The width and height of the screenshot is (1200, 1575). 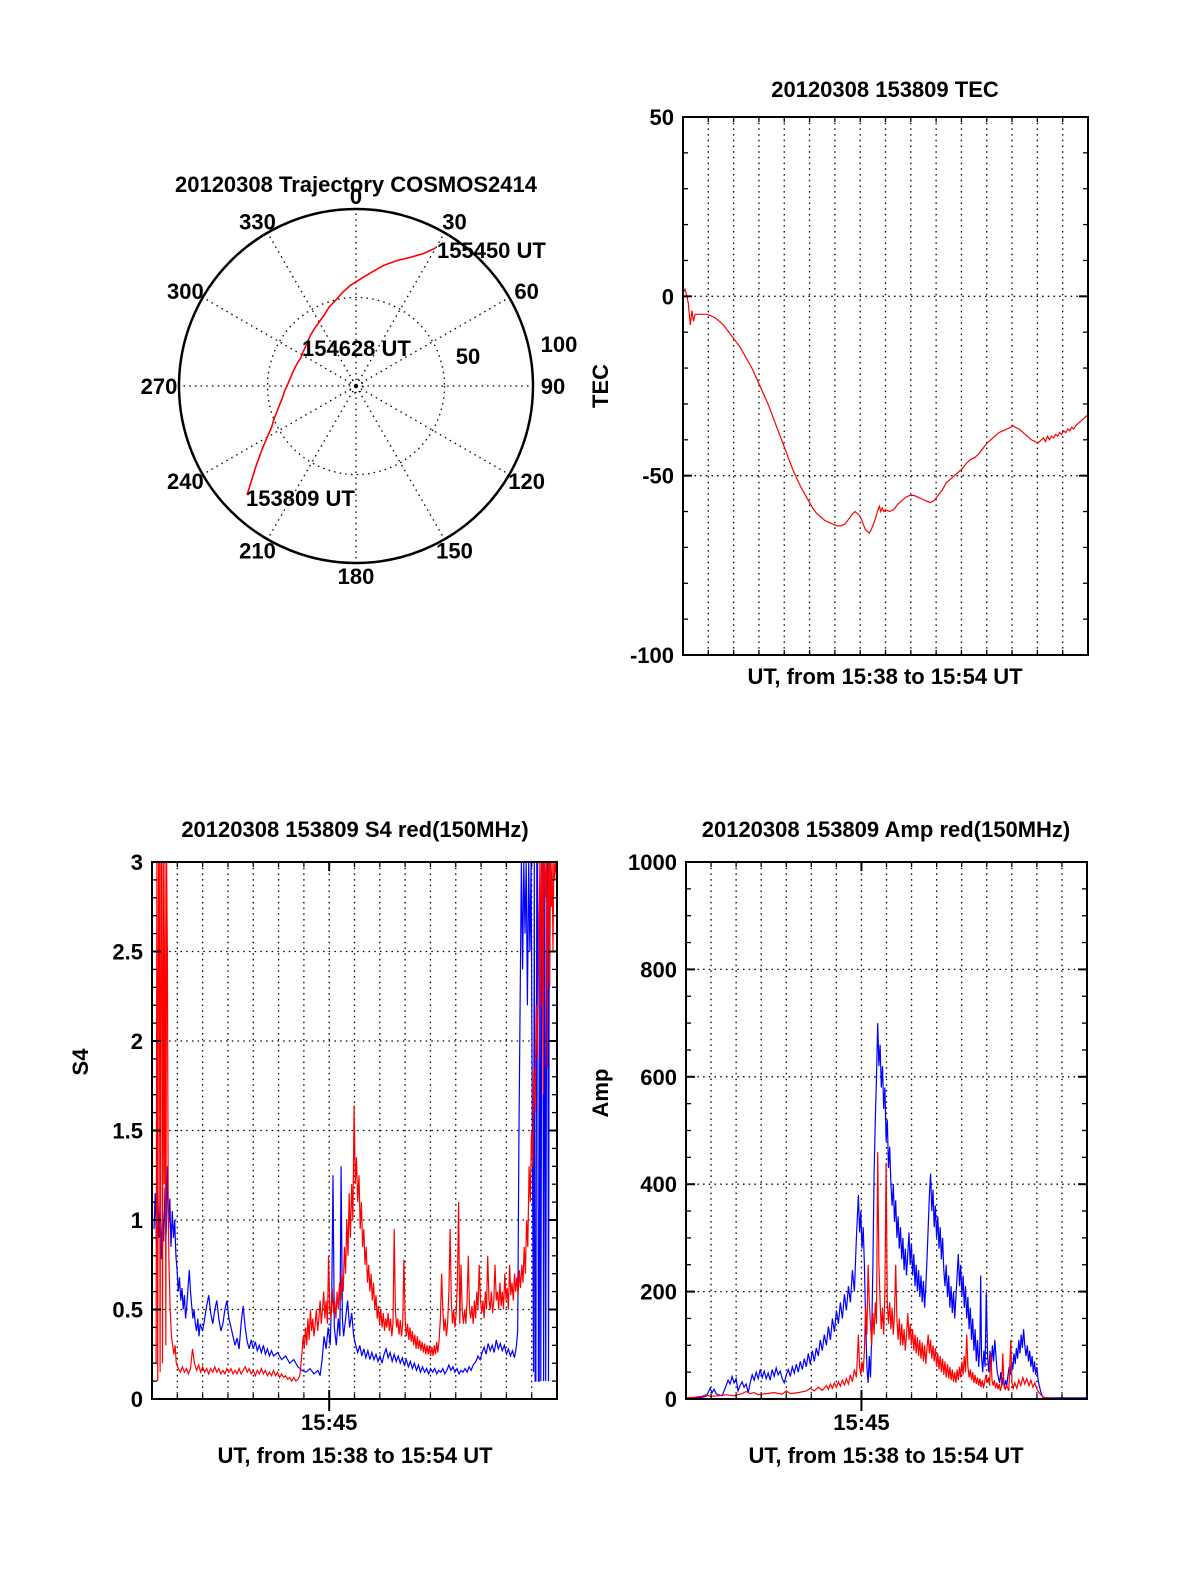 What do you see at coordinates (559, 344) in the screenshot?
I see `radial-label: 100` at bounding box center [559, 344].